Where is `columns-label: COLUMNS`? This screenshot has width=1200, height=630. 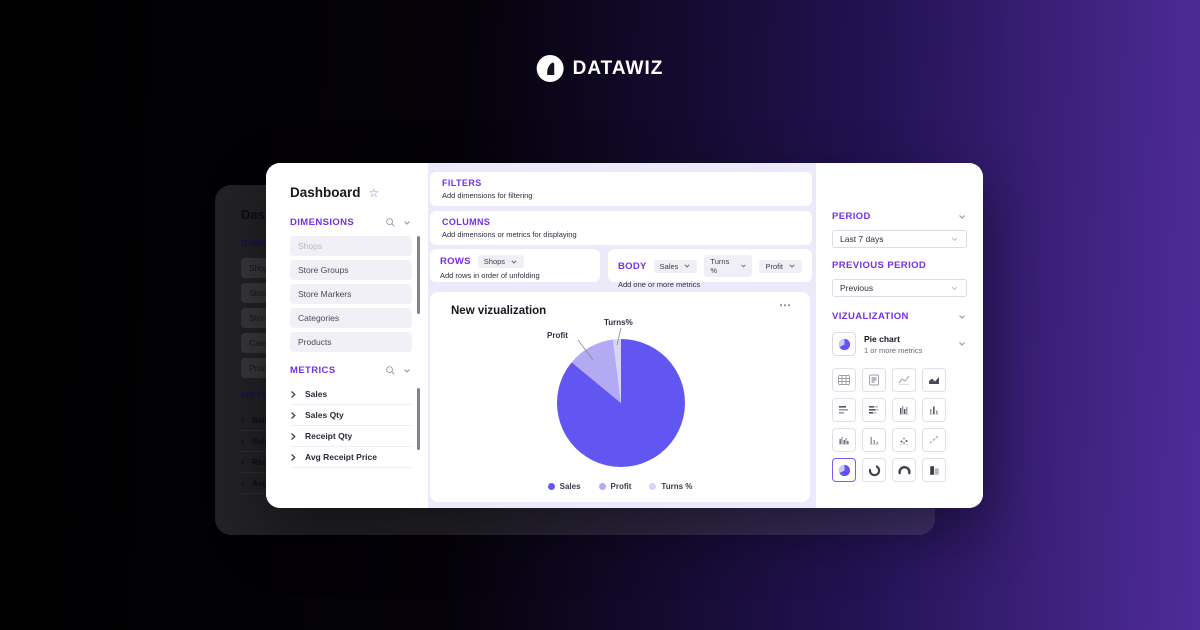 columns-label: COLUMNS is located at coordinates (466, 222).